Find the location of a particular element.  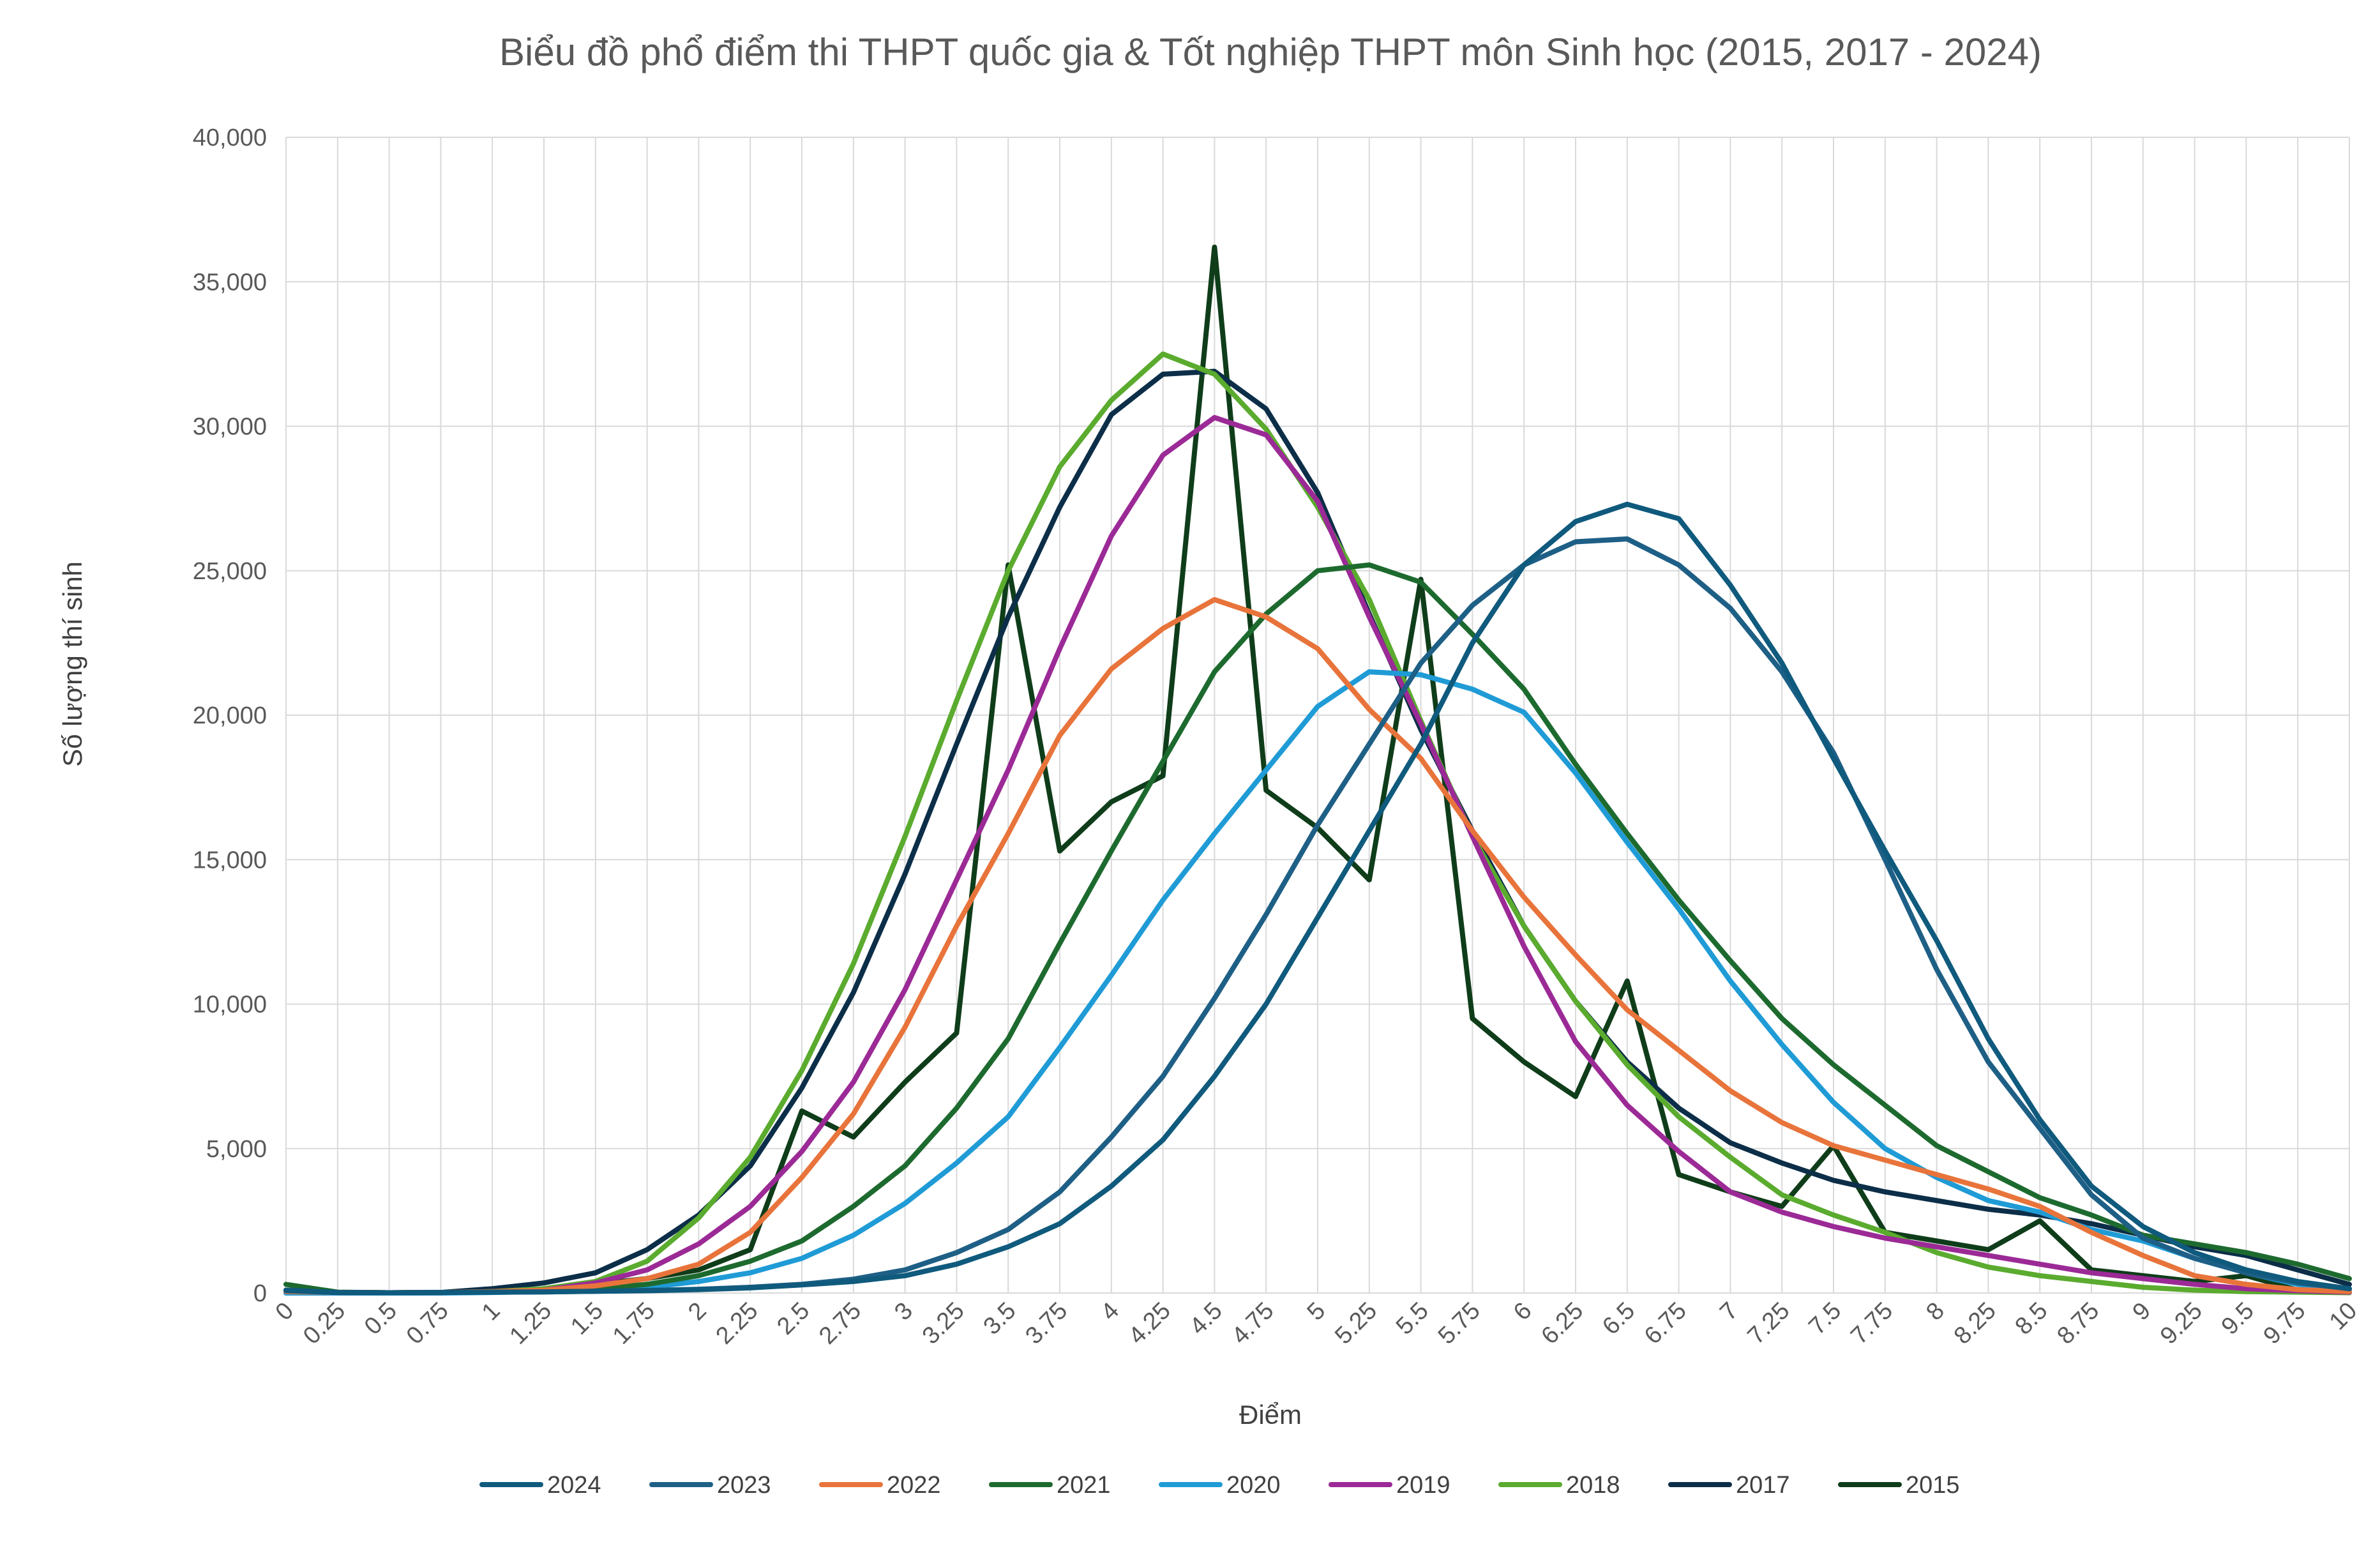

y-tick-label: 20,000 is located at coordinates (230, 715).